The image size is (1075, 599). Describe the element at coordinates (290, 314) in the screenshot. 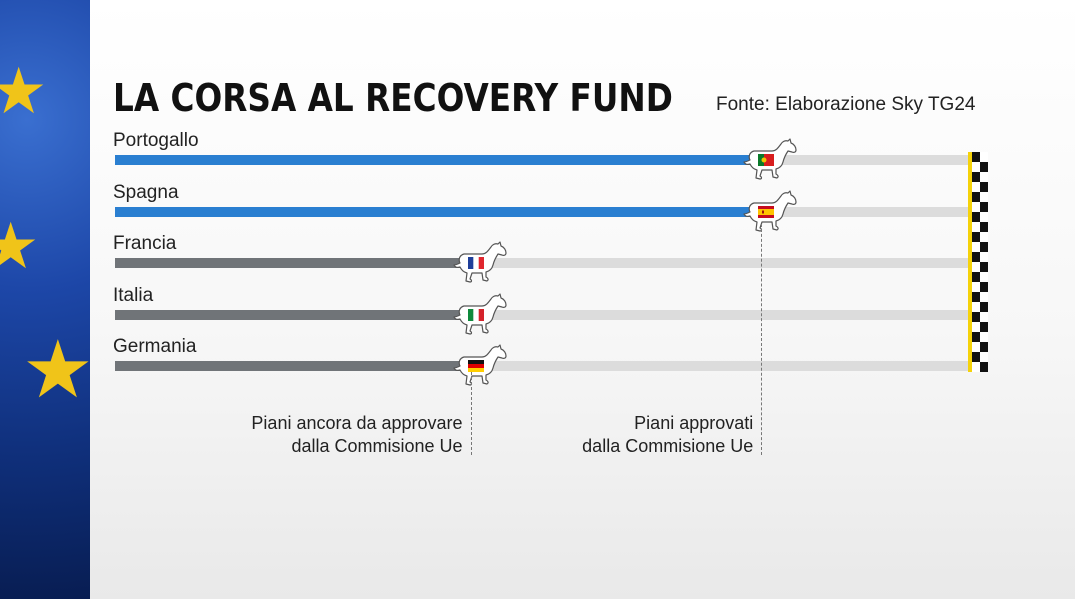

I see `progress-bar-italia` at that location.